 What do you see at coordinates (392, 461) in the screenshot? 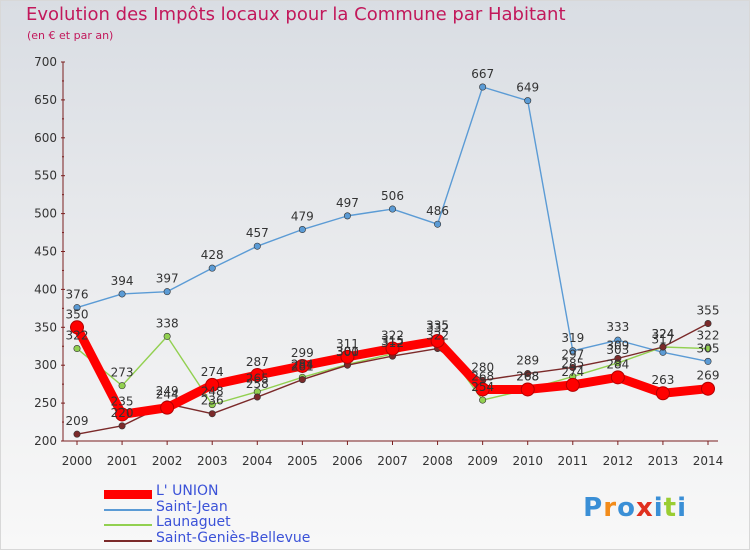
I see `x-tick-label: 2007` at bounding box center [392, 461].